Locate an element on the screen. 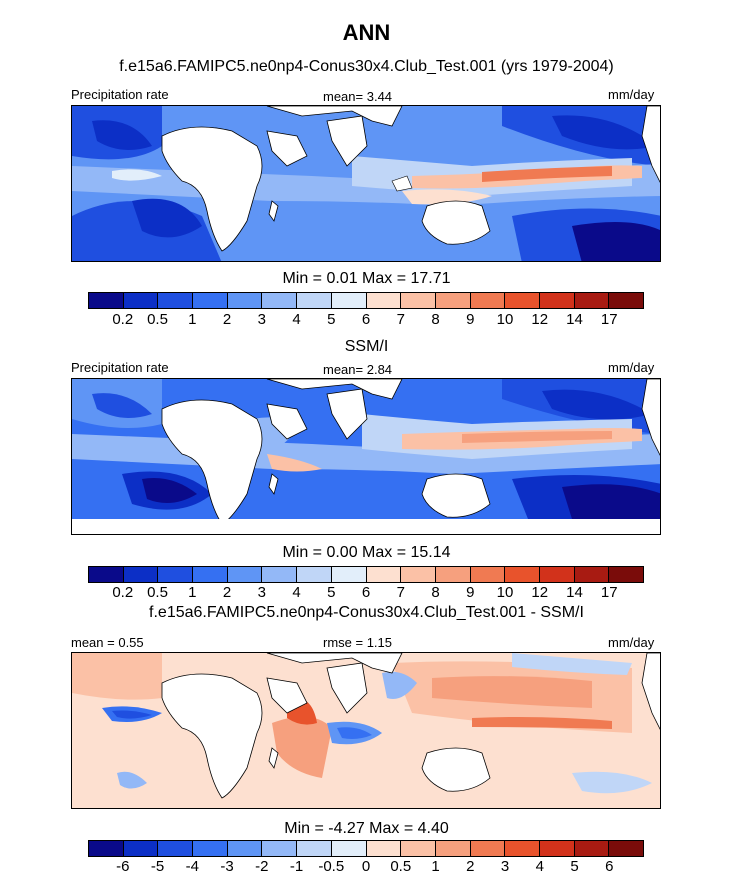 This screenshot has height=878, width=733. panel-2-map-svg is located at coordinates (366, 456).